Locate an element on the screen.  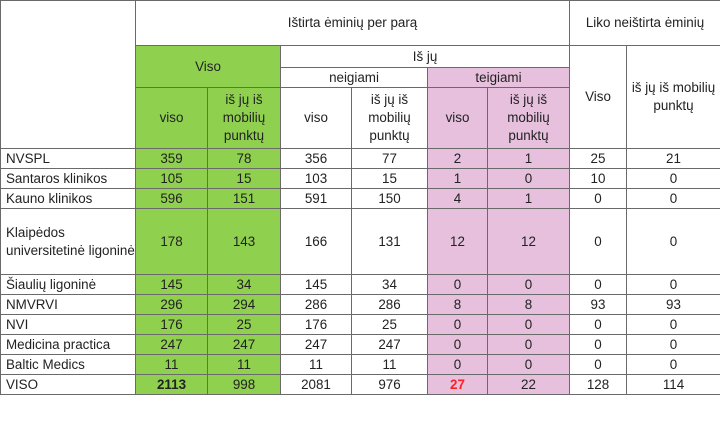
row-negative: 286 is located at coordinates (316, 304).